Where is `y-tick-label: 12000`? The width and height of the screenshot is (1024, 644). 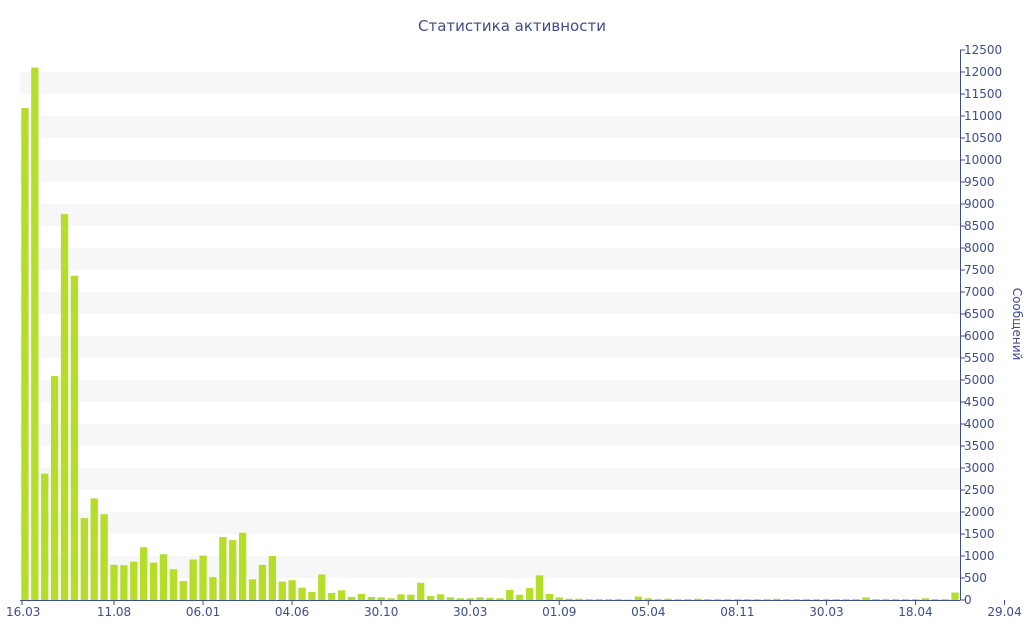 y-tick-label: 12000 is located at coordinates (983, 72).